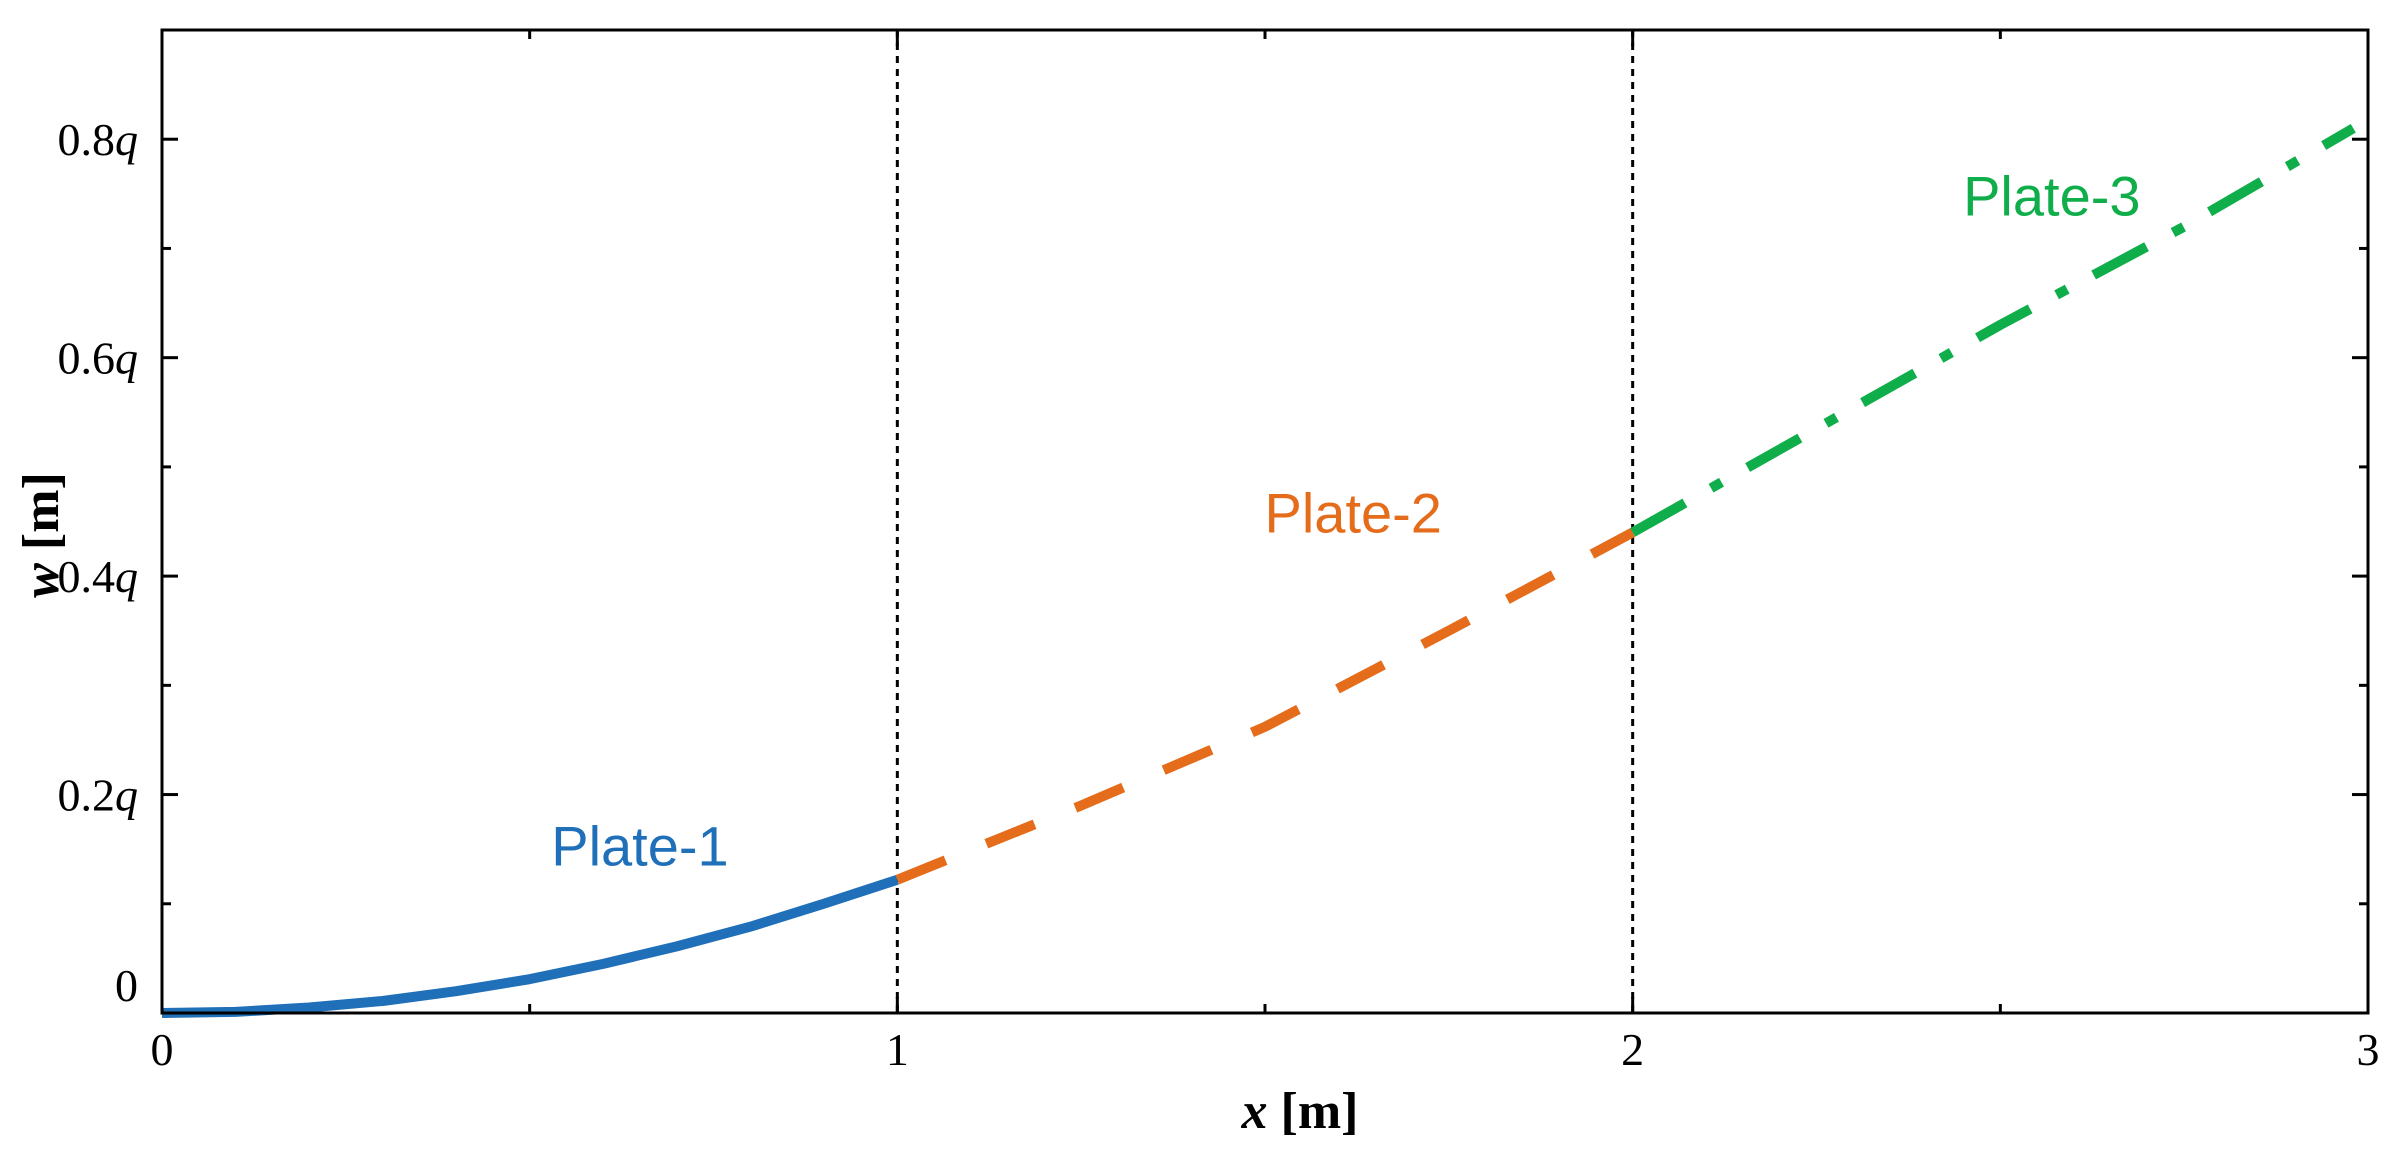 The height and width of the screenshot is (1153, 2399). I want to click on x-tick-label: 0, so click(162, 1049).